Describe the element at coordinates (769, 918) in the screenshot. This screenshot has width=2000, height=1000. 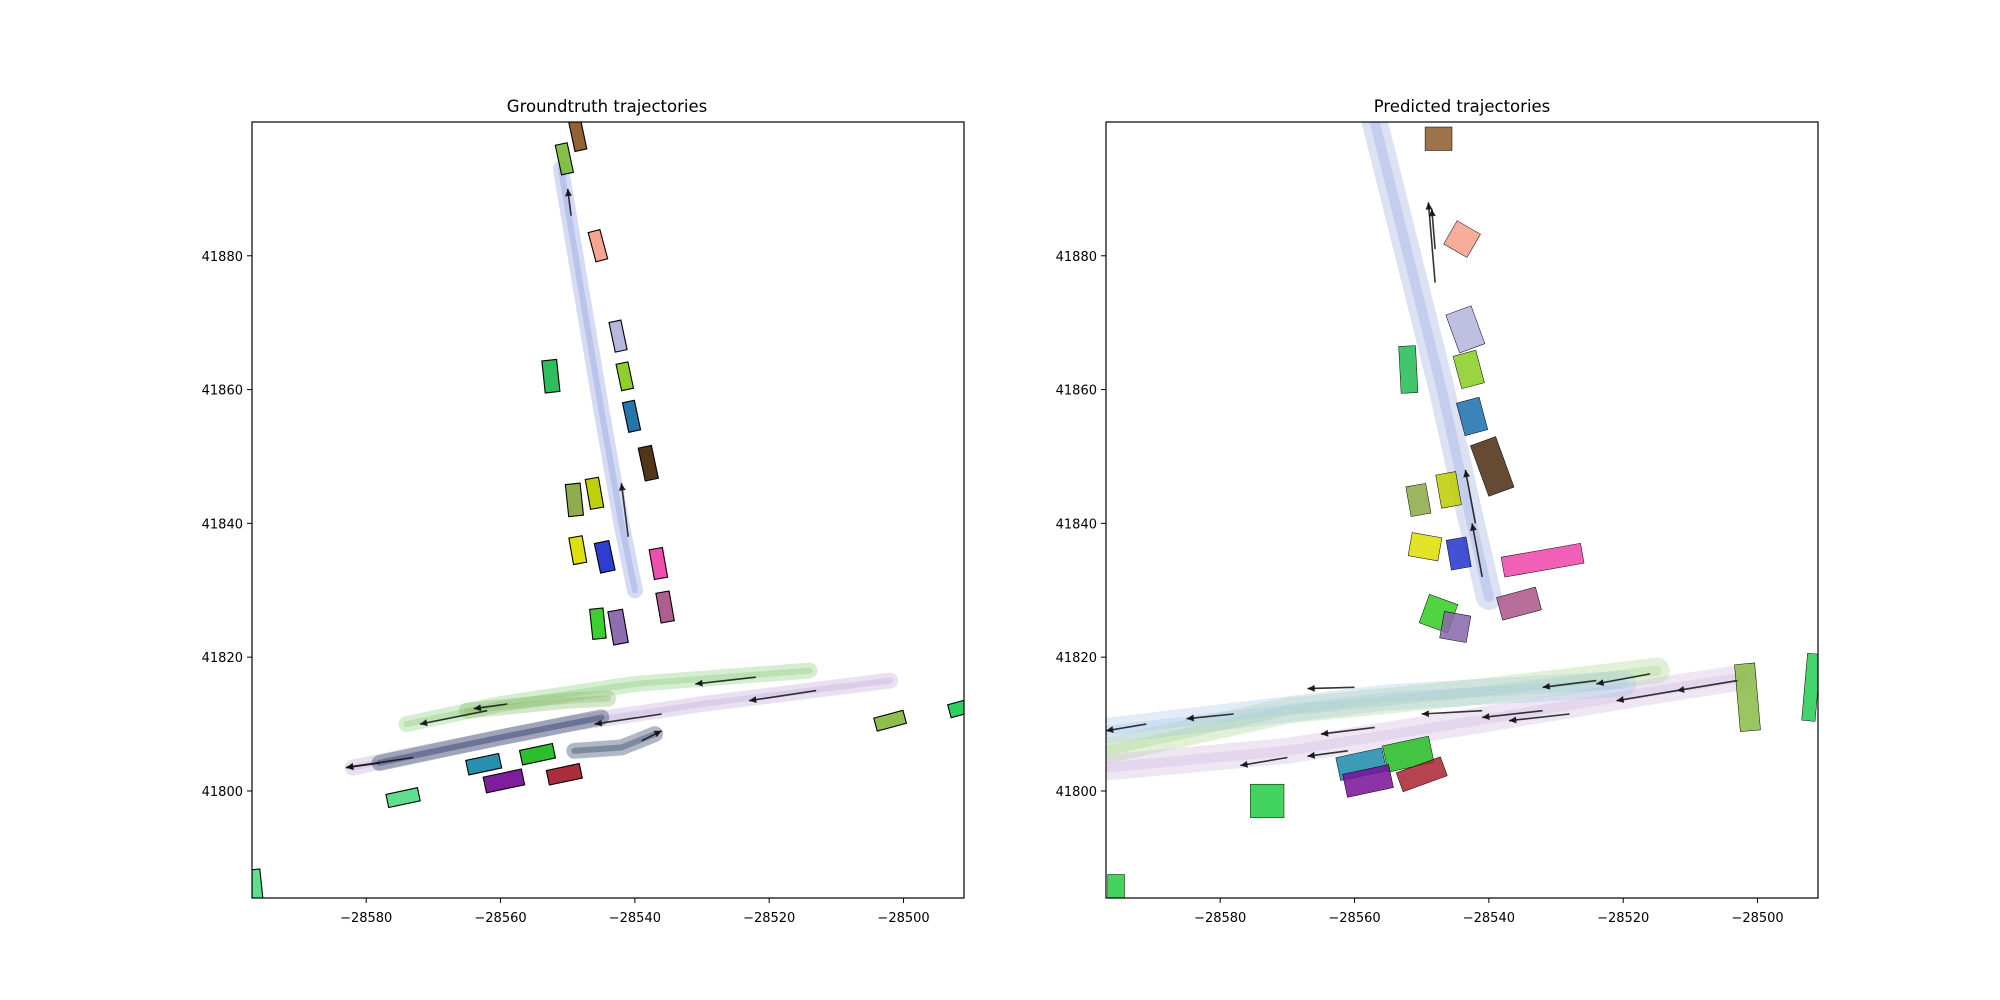
I see `groundtruth-x-tick-label: −28520` at that location.